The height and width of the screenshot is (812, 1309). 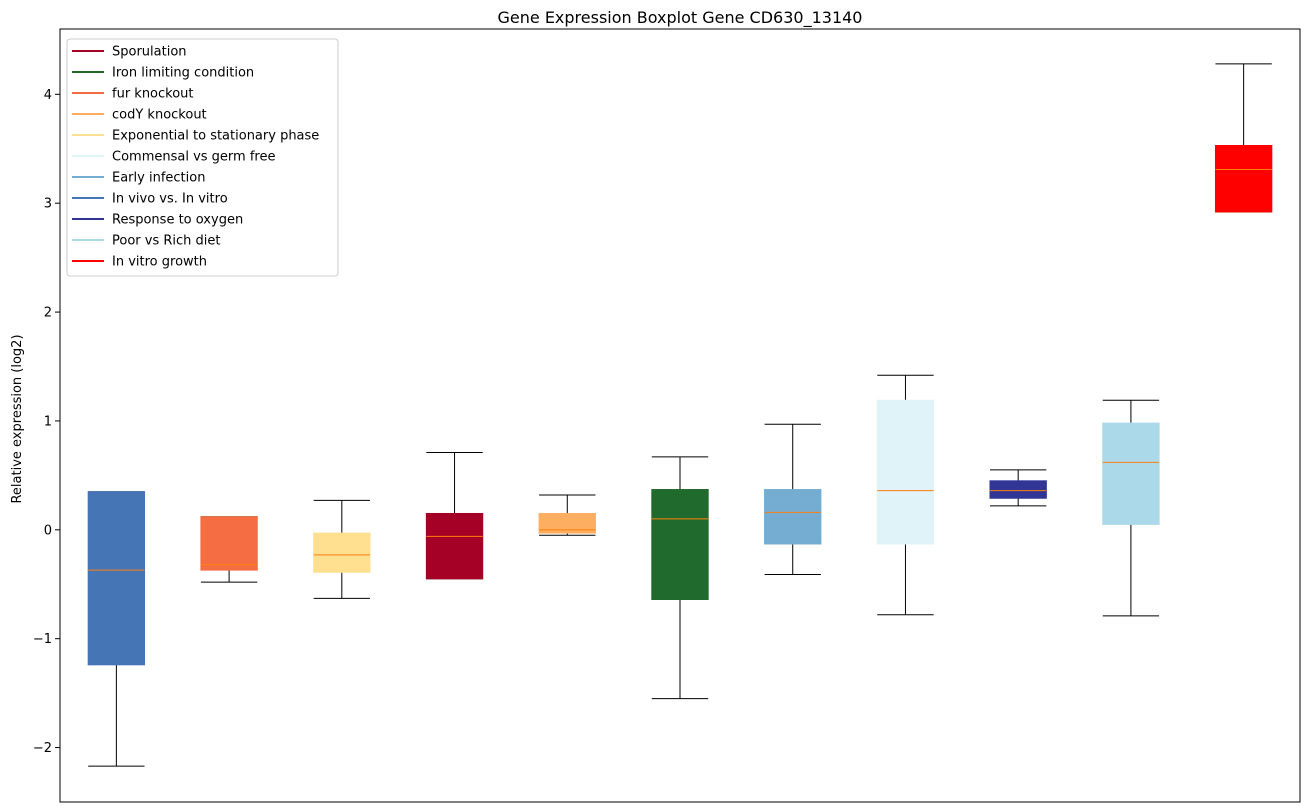 What do you see at coordinates (183, 73) in the screenshot?
I see `legend-label: Iron limiting condition` at bounding box center [183, 73].